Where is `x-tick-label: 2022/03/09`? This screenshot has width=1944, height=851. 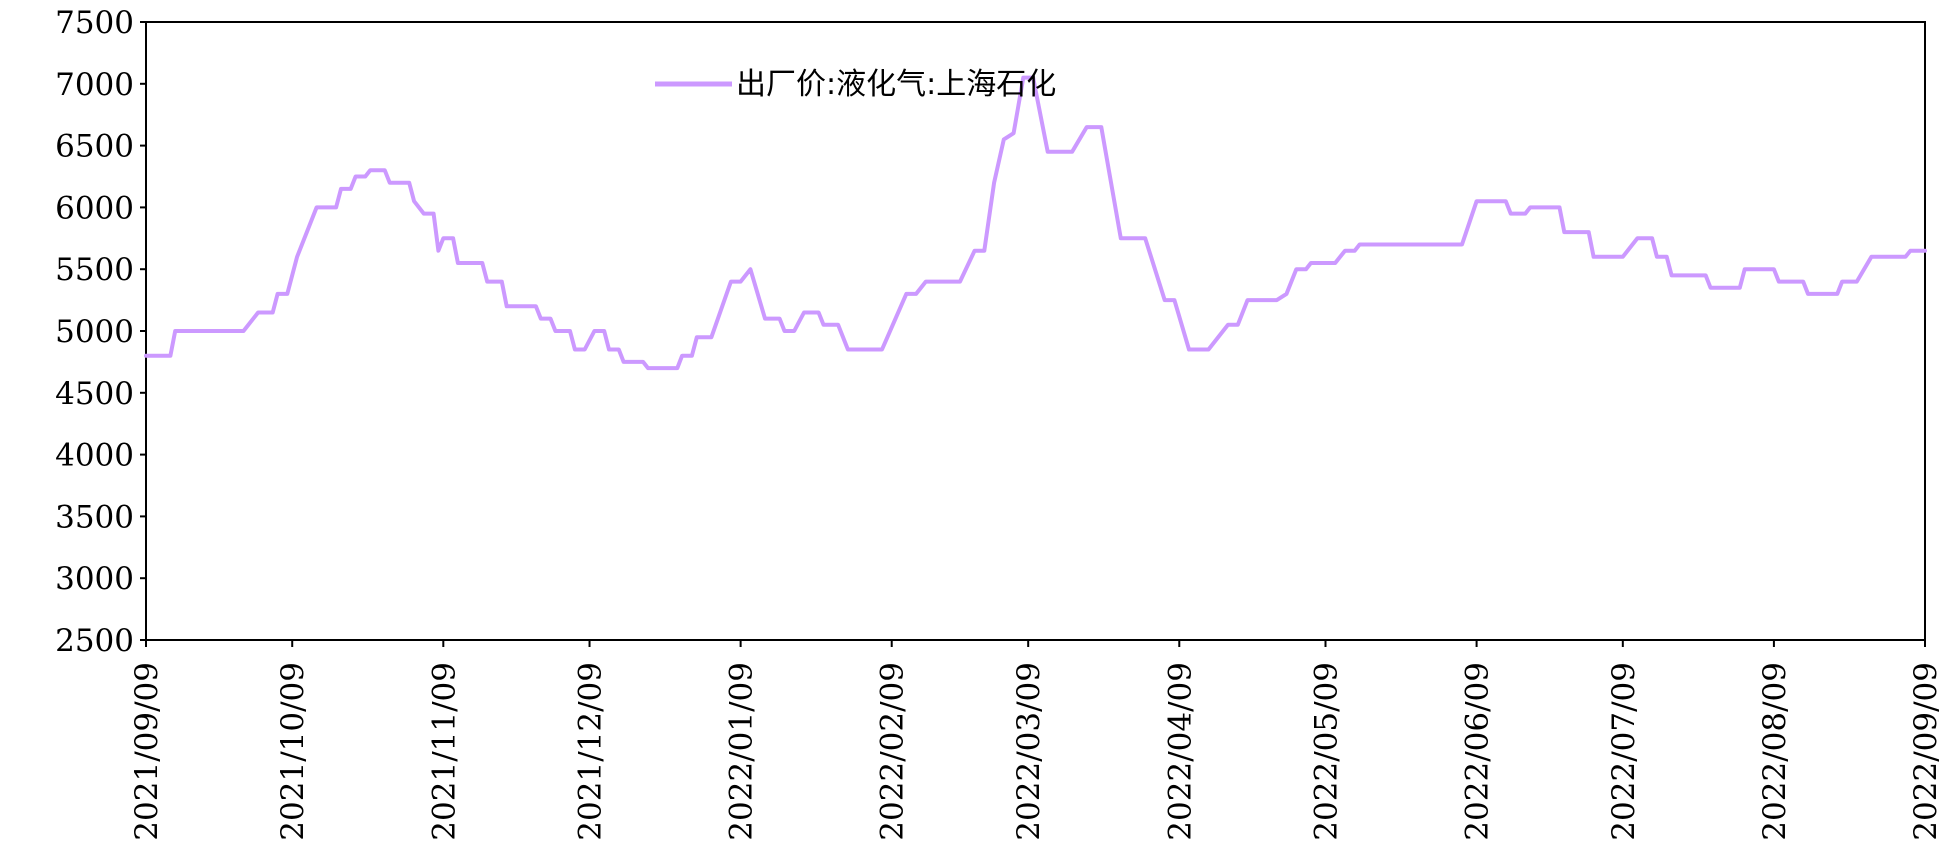 x-tick-label: 2022/03/09 is located at coordinates (1029, 751).